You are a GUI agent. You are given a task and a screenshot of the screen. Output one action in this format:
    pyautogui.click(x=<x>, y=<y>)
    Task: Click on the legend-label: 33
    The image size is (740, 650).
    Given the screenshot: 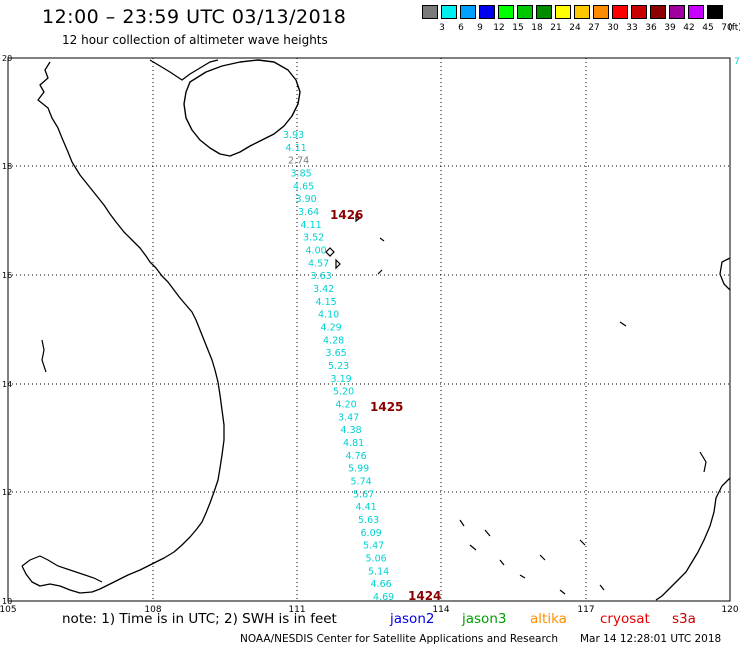 What is the action you would take?
    pyautogui.click(x=632, y=28)
    